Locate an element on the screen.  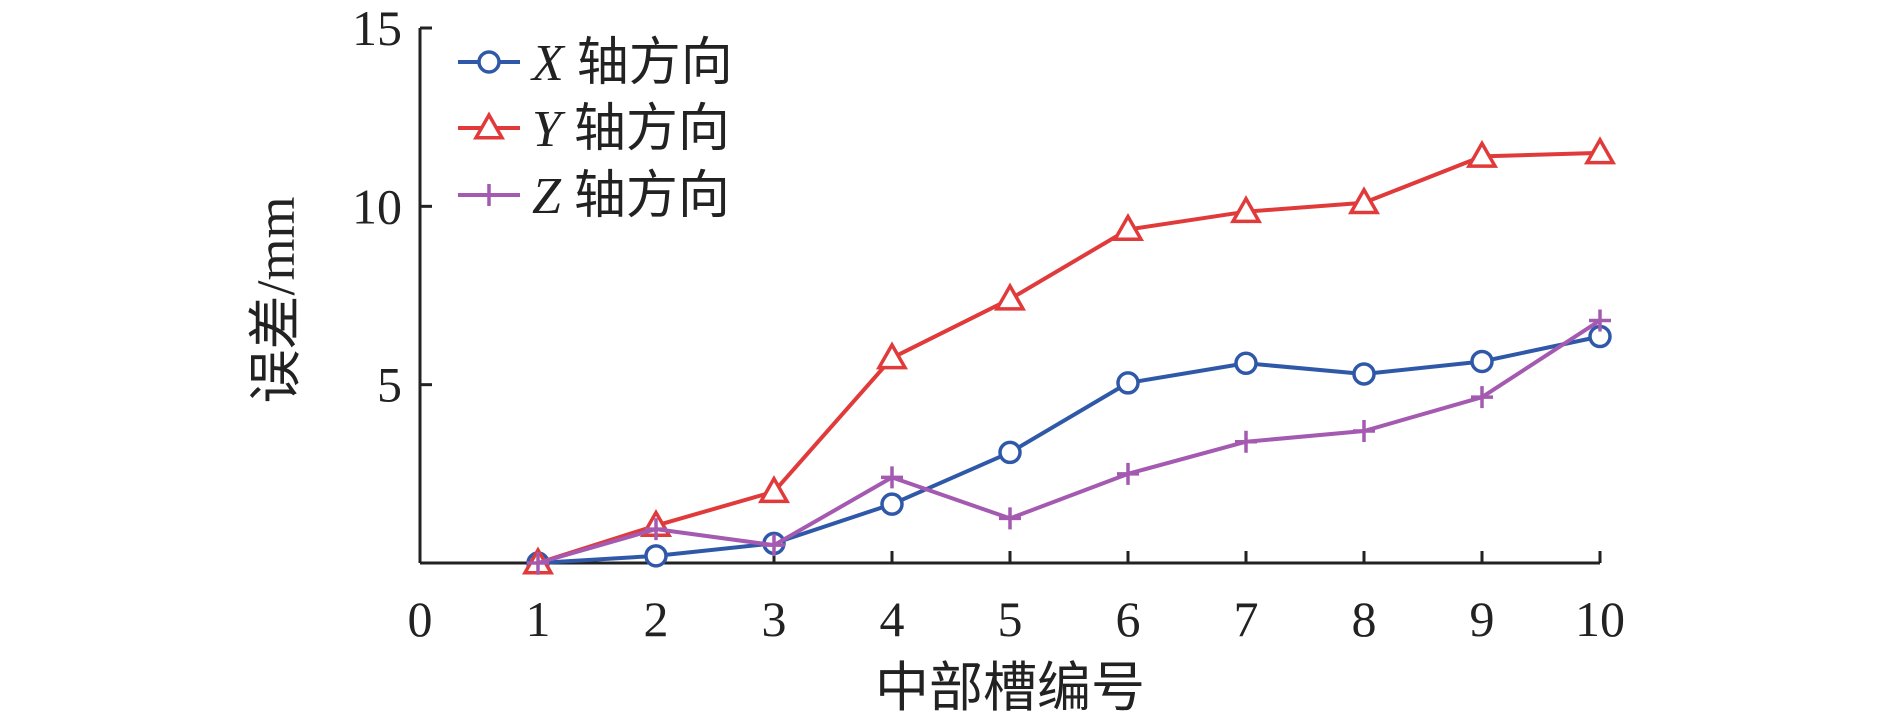
legend-item-x: X 轴方向 is located at coordinates (595, 63).